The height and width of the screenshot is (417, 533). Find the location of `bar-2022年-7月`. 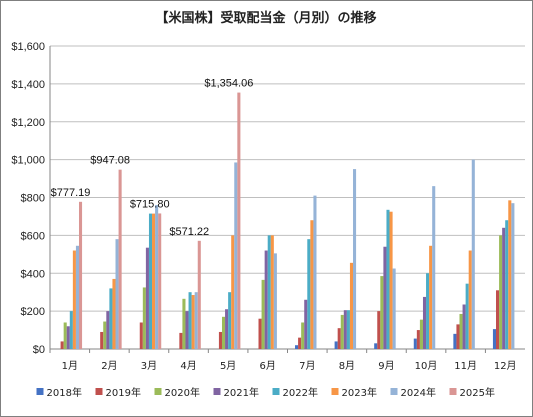

bar-2022年-7月 is located at coordinates (309, 294).